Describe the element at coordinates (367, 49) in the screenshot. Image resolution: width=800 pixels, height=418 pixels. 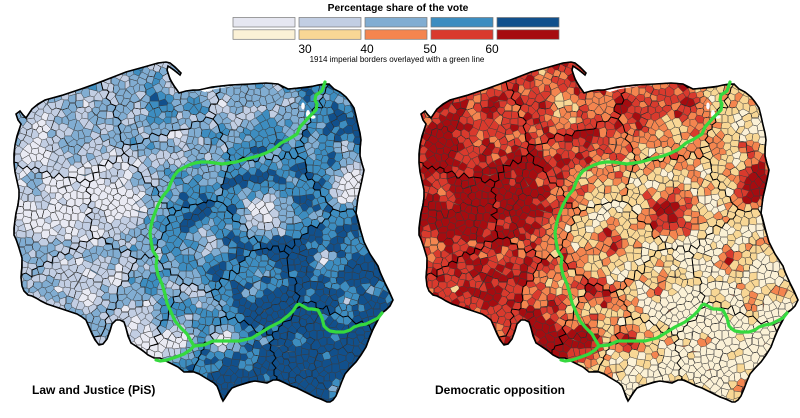
I see `svg-text: 40` at that location.